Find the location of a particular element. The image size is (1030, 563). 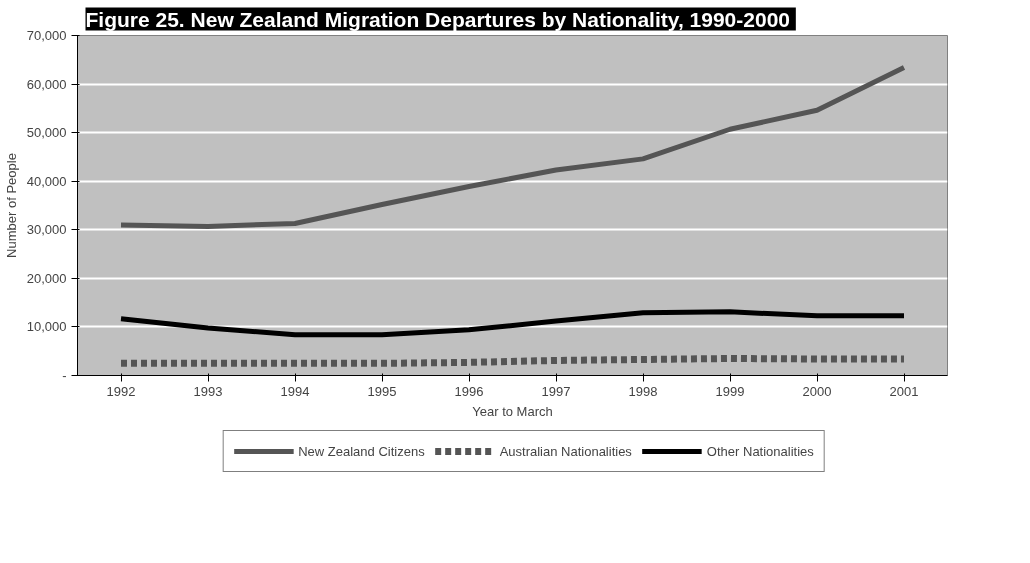

x-tick-label: 2000 is located at coordinates (817, 391).